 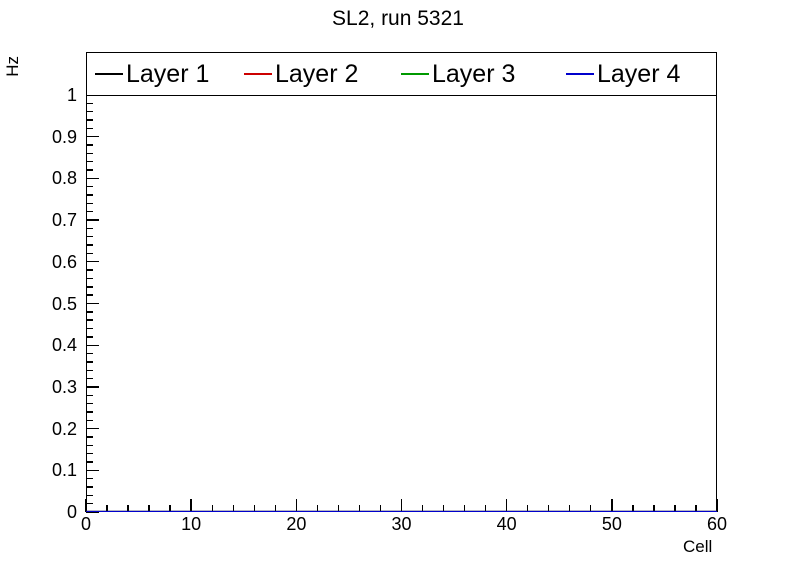 I want to click on x-axis-title: Cell, so click(x=698, y=546).